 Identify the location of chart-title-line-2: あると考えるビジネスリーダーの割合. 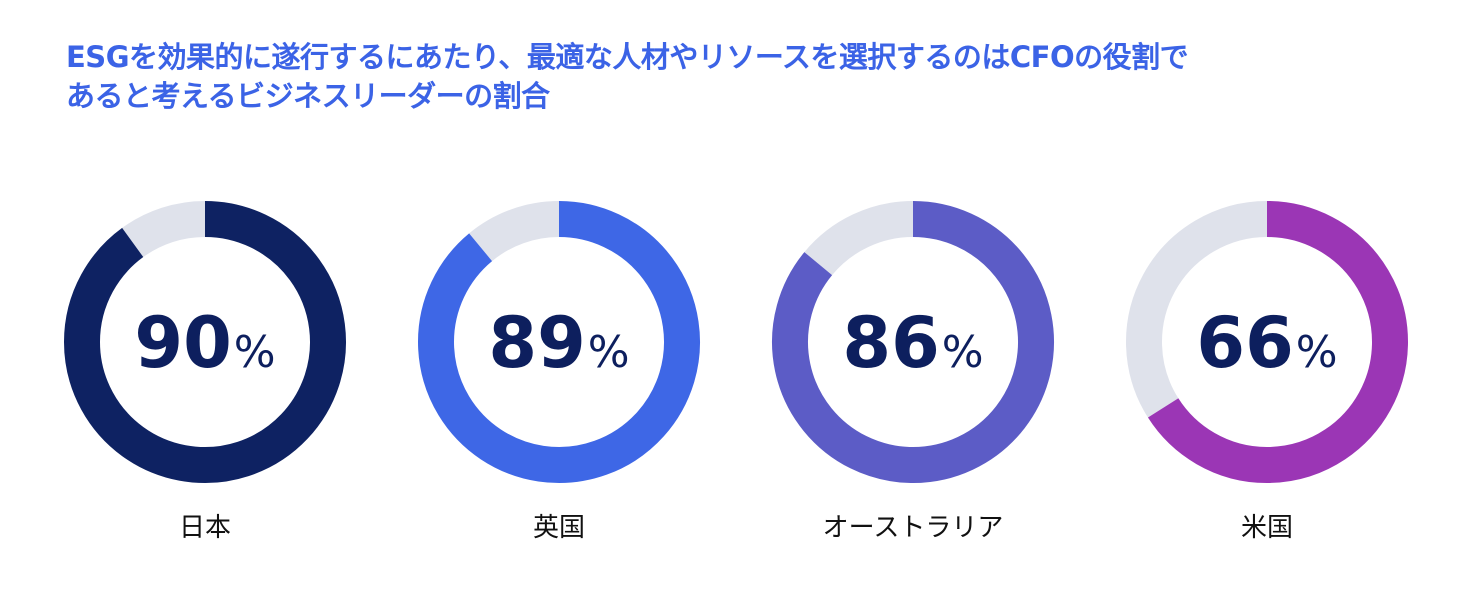
(308, 96).